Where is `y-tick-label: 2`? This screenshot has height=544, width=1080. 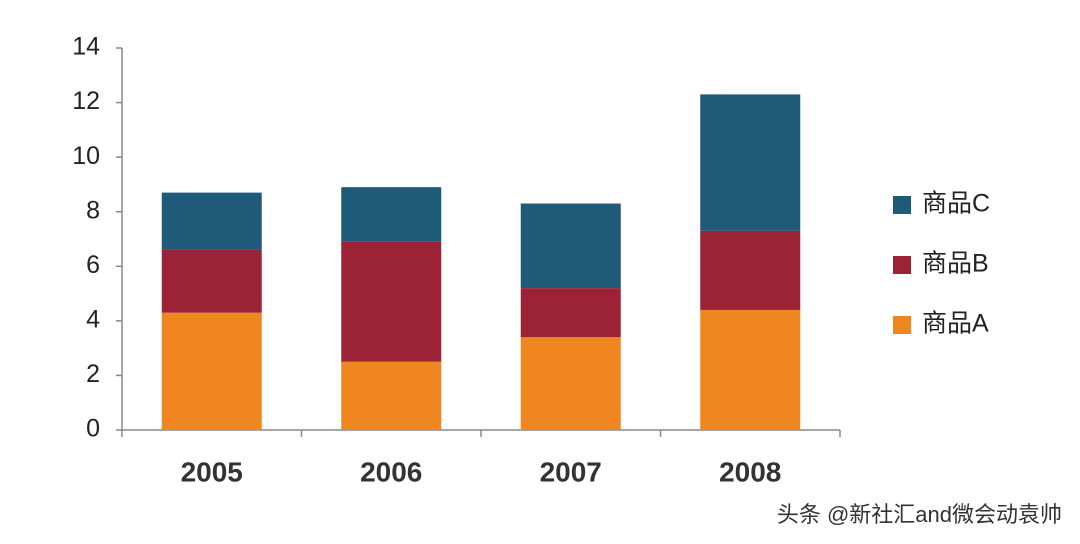
y-tick-label: 2 is located at coordinates (93, 374).